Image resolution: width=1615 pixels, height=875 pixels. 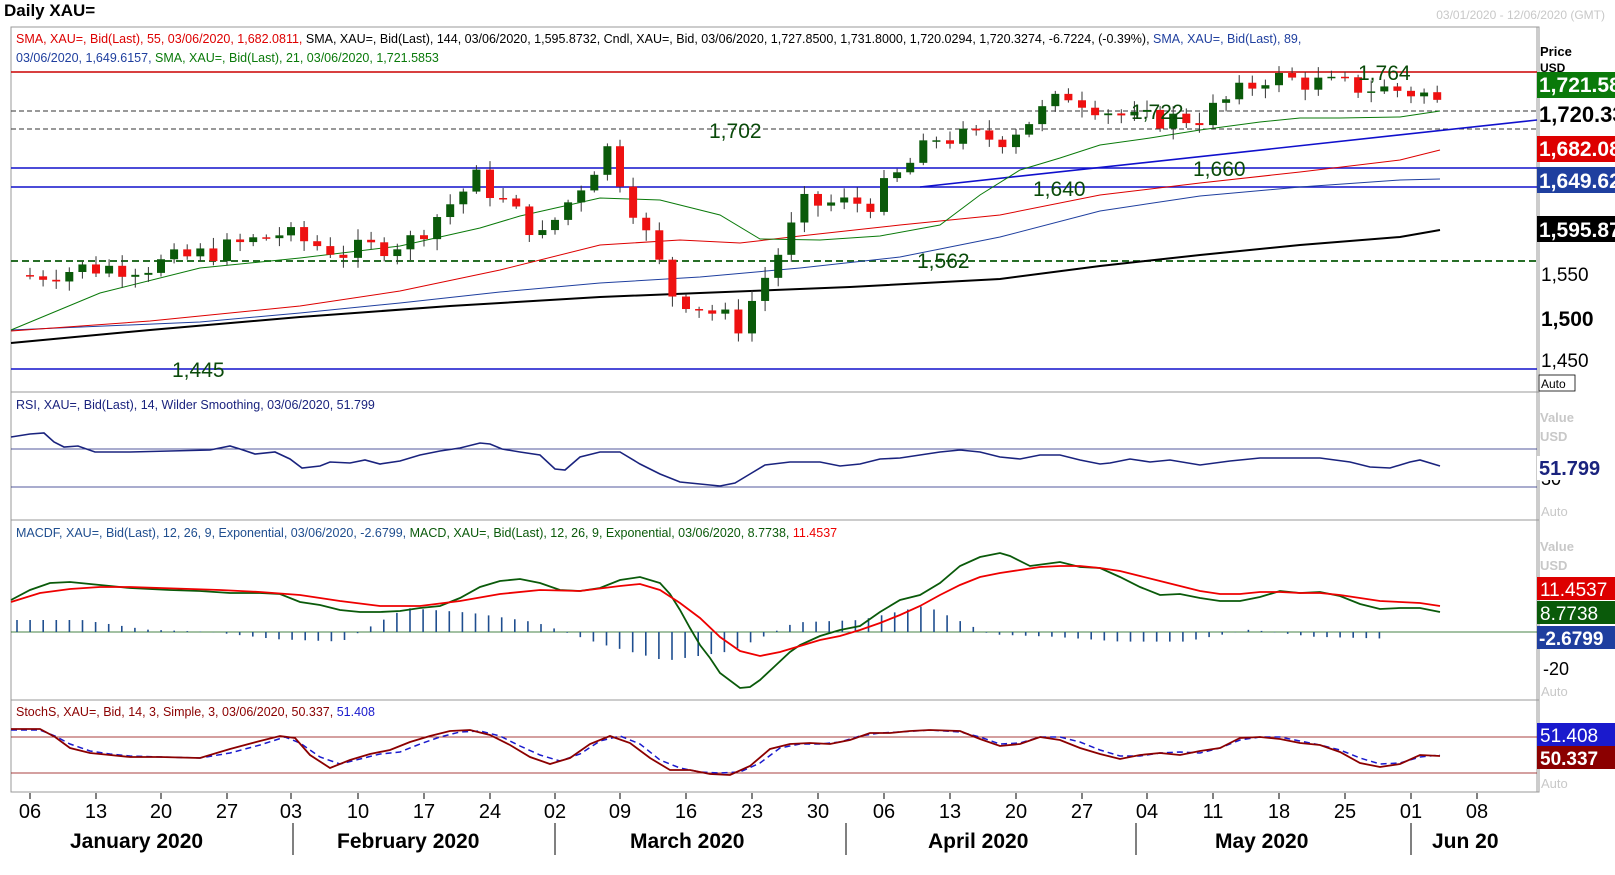 What do you see at coordinates (725, 620) in the screenshot?
I see `macd-line` at bounding box center [725, 620].